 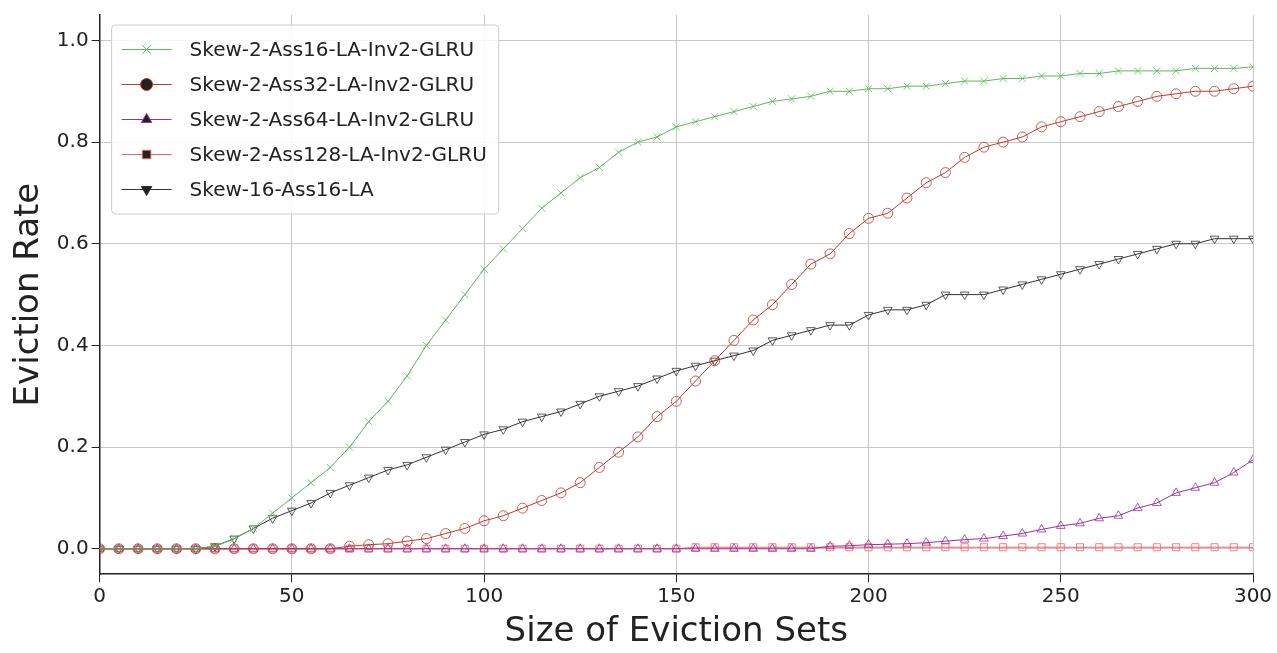 I want to click on x-tick-label: 100, so click(x=484, y=595).